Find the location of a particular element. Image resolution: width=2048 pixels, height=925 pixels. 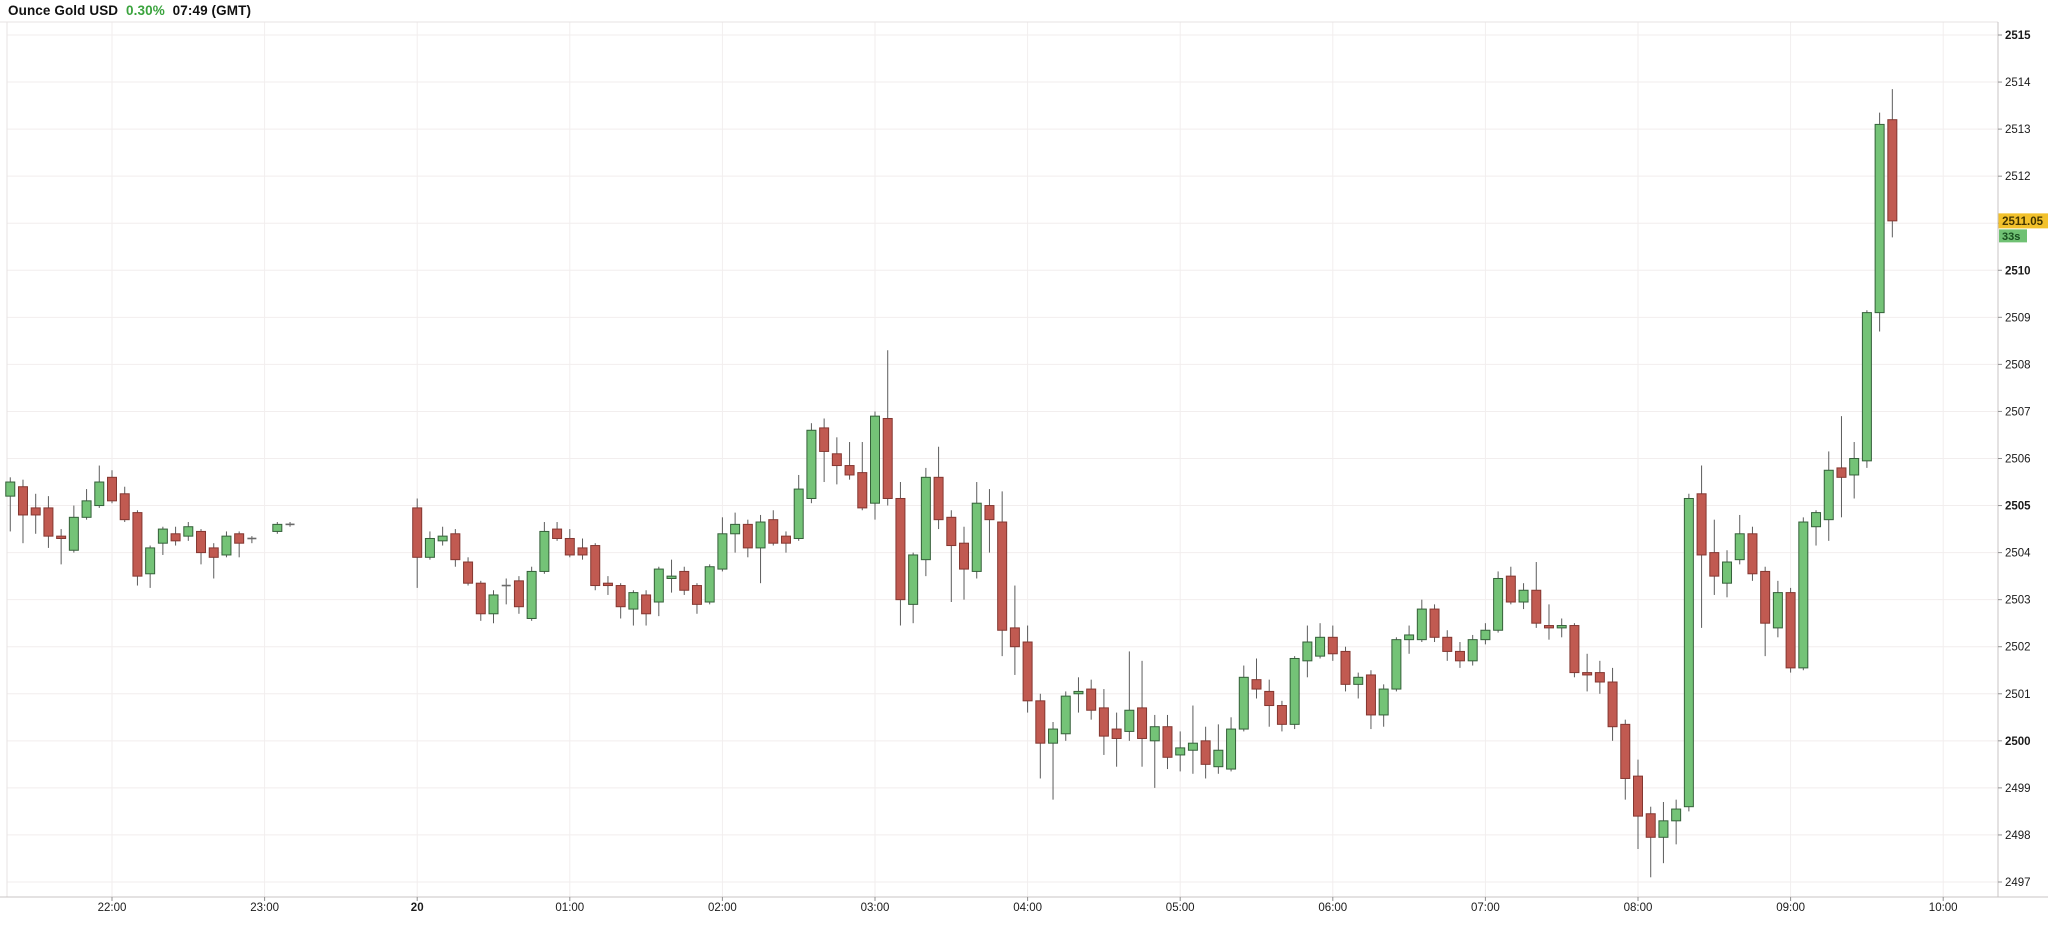

price-tick-label: 2505 is located at coordinates (2018, 507).